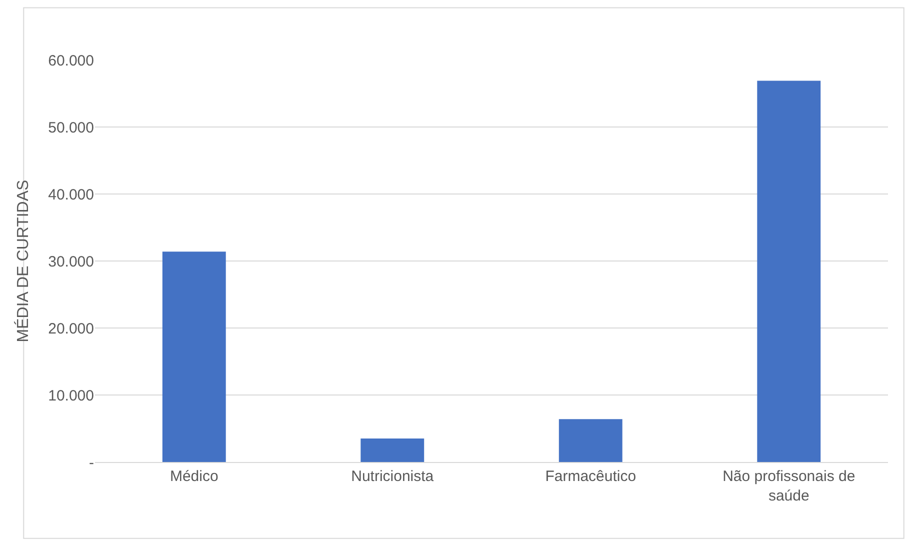  What do you see at coordinates (71, 395) in the screenshot?
I see `y-tick-label: 10.000` at bounding box center [71, 395].